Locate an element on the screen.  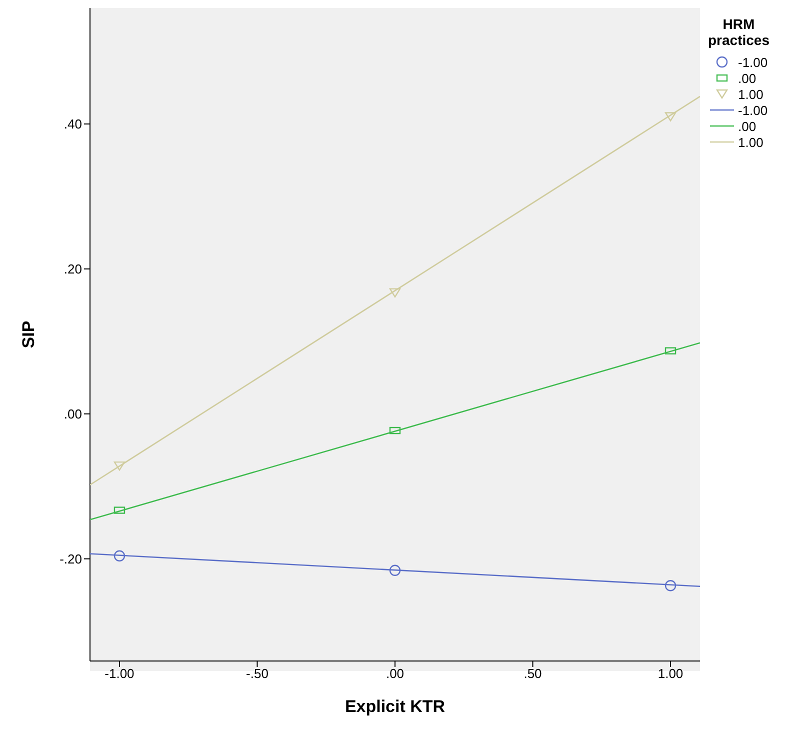
x-tick-label: .00 is located at coordinates (395, 674).